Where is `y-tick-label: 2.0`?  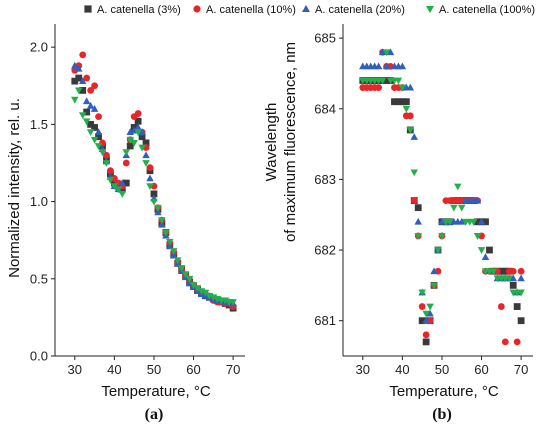
y-tick-label: 2.0 is located at coordinates (39, 47).